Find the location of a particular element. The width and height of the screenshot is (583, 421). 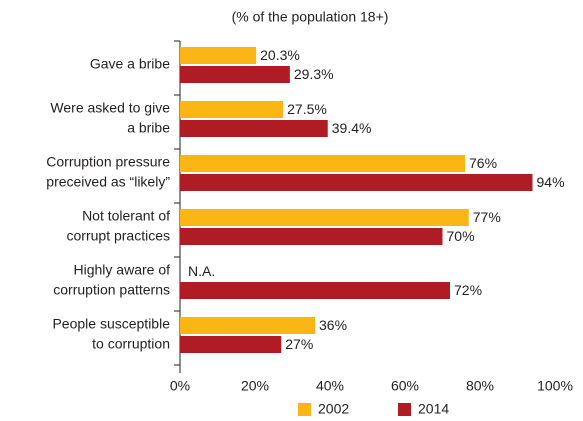

value-label: 27.5% is located at coordinates (307, 109).